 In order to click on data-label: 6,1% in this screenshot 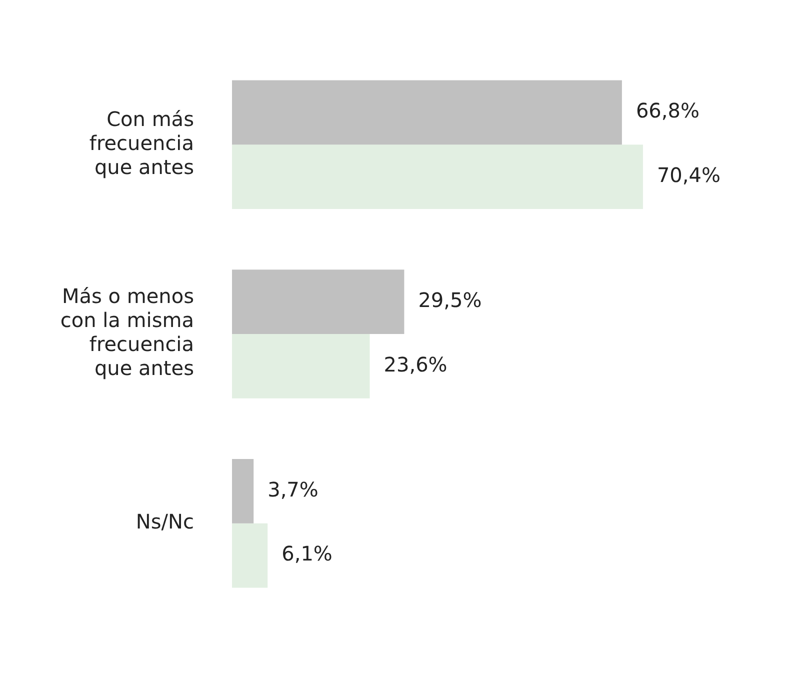, I will do `click(307, 554)`.